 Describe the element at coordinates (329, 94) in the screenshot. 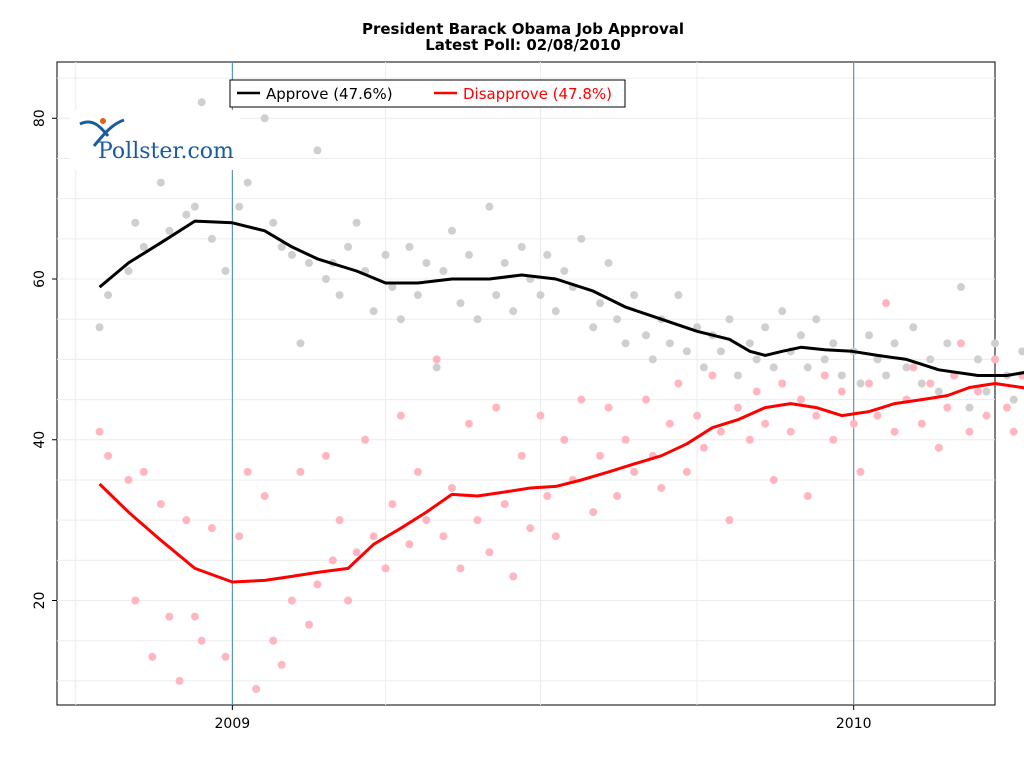

I see `legend-approve-label: Approve (47.6%)` at that location.